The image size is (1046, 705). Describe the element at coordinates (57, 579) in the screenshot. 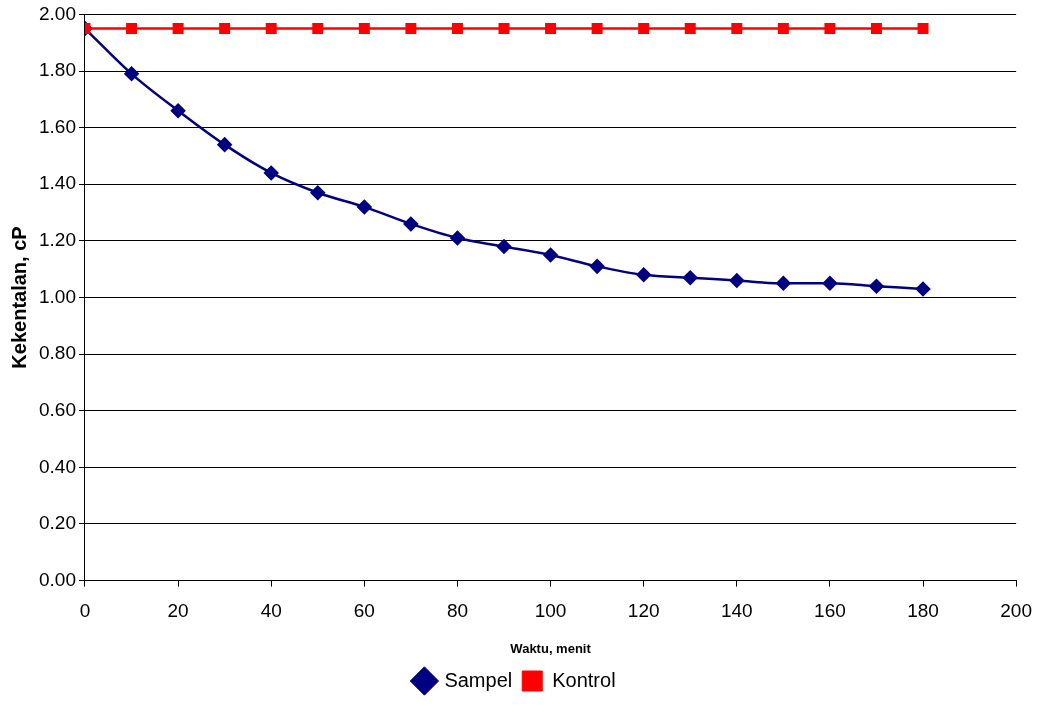

I see `y-tick-label: 0.00` at that location.